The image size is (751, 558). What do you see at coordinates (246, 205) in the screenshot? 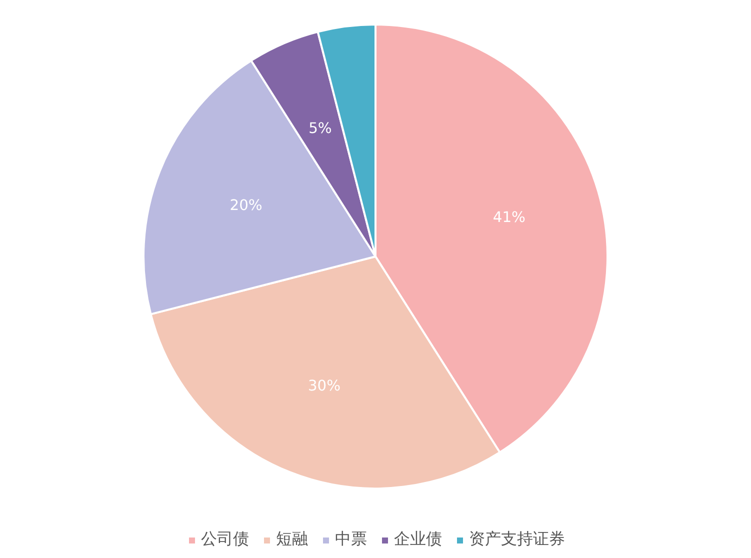
I see `data-label: 20%` at bounding box center [246, 205].